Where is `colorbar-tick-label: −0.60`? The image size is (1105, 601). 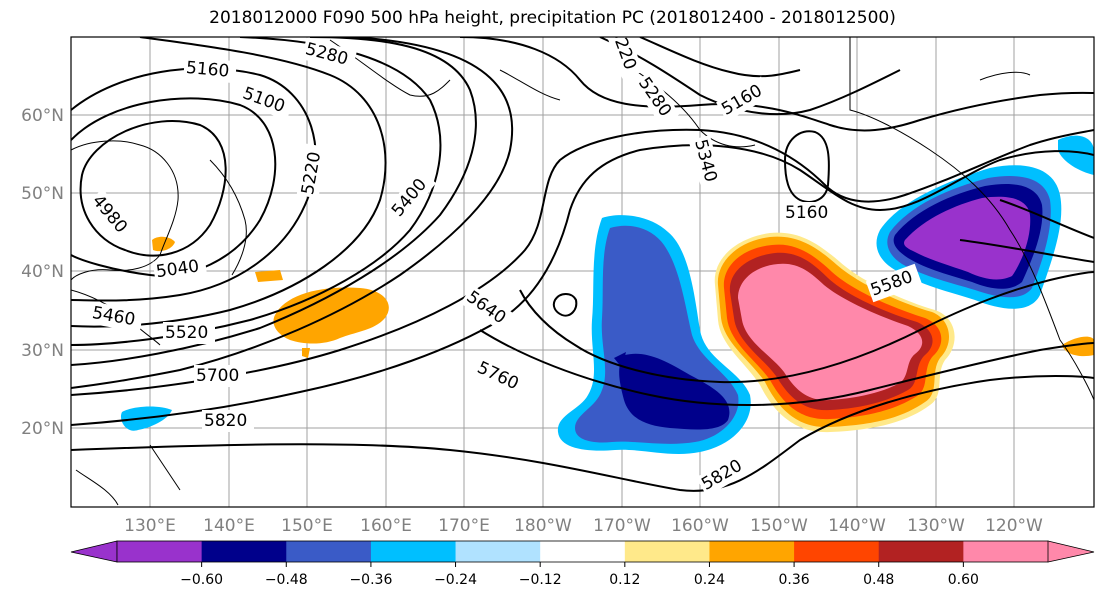
colorbar-tick-label: −0.60 is located at coordinates (201, 580).